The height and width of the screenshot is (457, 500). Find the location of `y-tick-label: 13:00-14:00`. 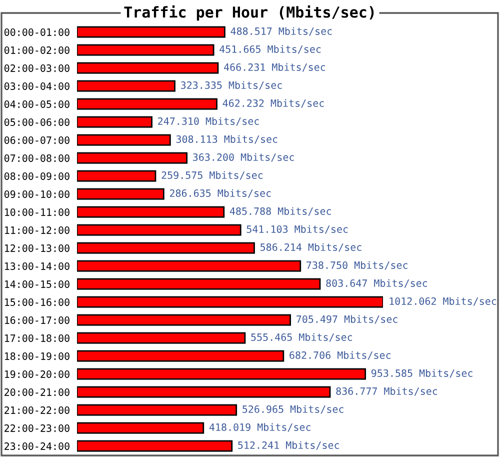

y-tick-label: 13:00-14:00 is located at coordinates (37, 266).